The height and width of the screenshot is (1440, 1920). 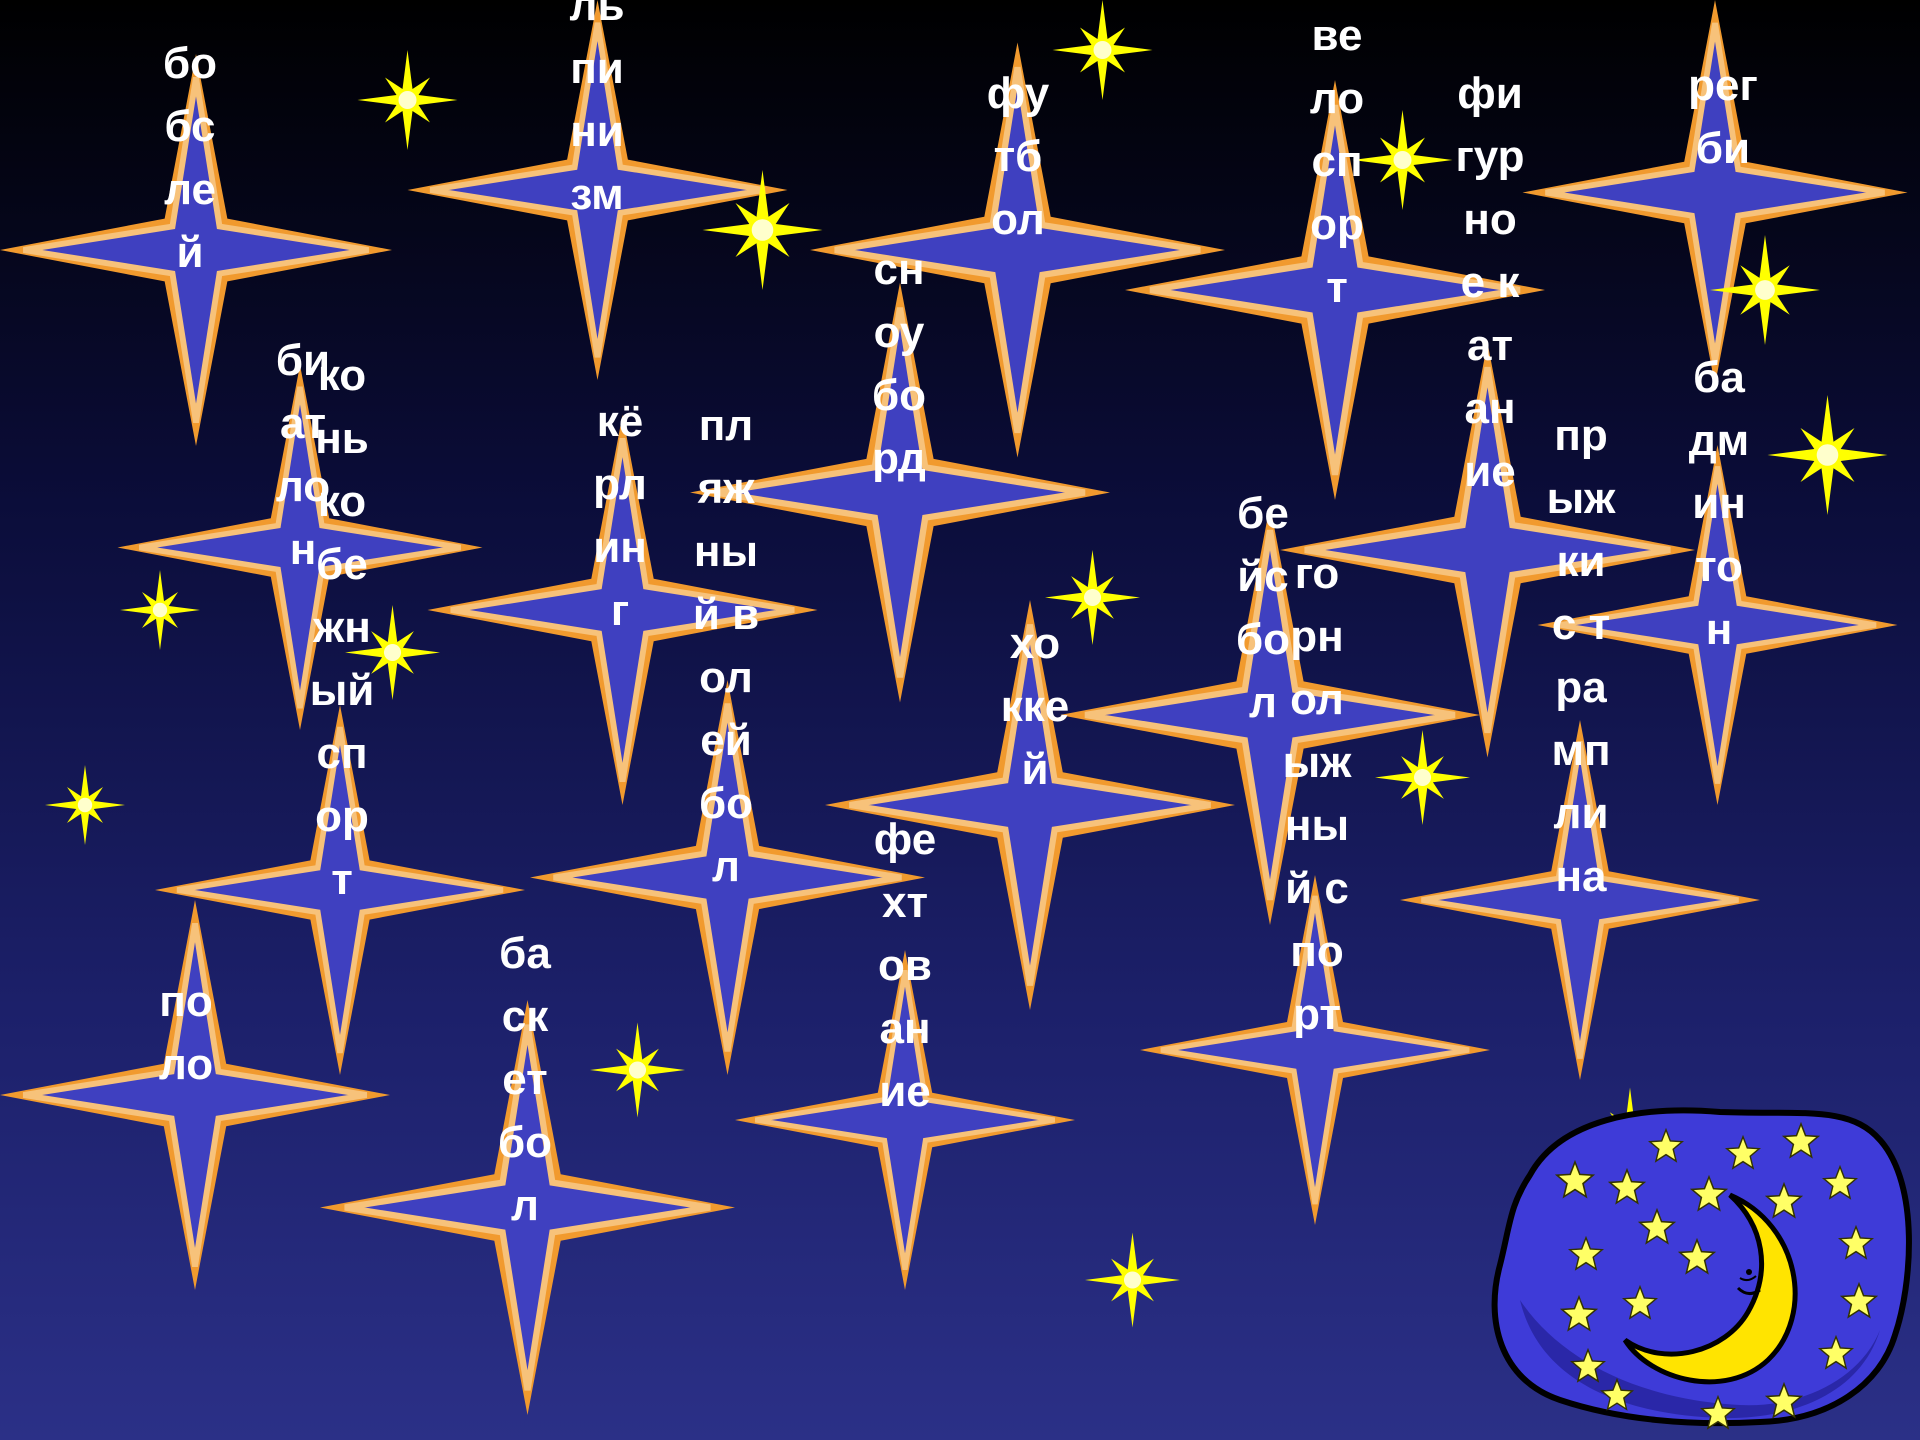 I want to click on word-snoubord: сноуборд, so click(x=899, y=364).